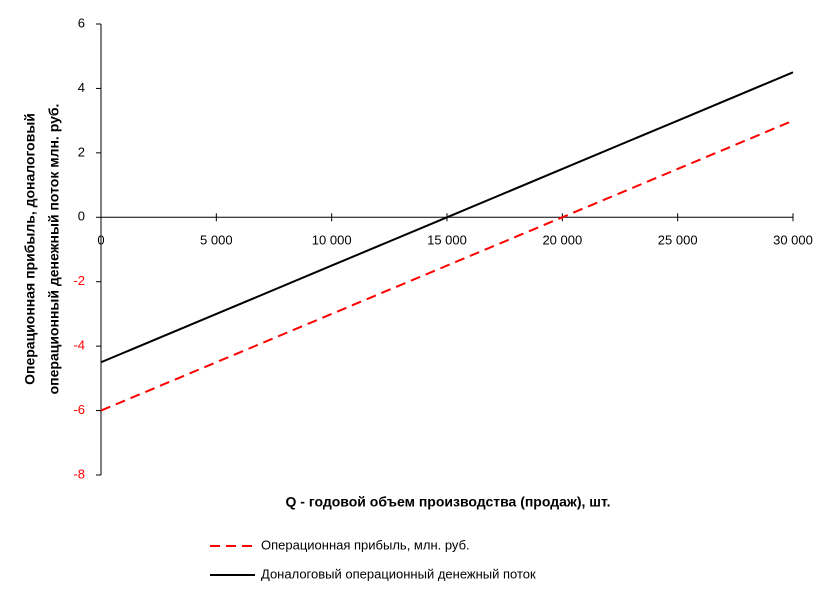  What do you see at coordinates (793, 240) in the screenshot?
I see `x-tick-label: 30 000` at bounding box center [793, 240].